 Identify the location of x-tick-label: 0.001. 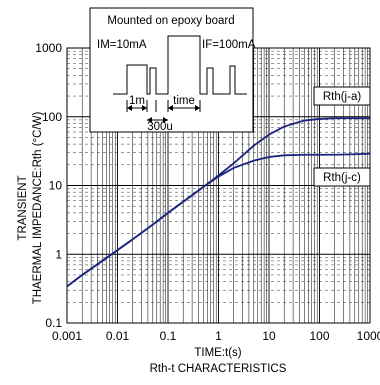
(67, 336).